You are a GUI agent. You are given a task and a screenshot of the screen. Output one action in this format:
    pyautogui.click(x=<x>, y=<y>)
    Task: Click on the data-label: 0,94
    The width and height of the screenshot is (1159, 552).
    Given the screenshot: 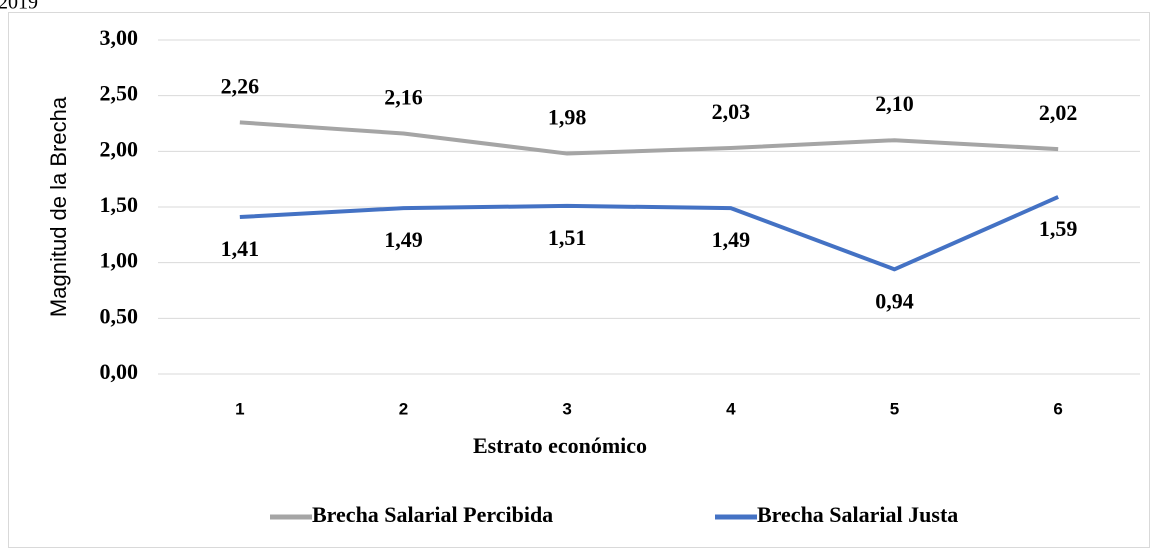 What is the action you would take?
    pyautogui.click(x=894, y=300)
    